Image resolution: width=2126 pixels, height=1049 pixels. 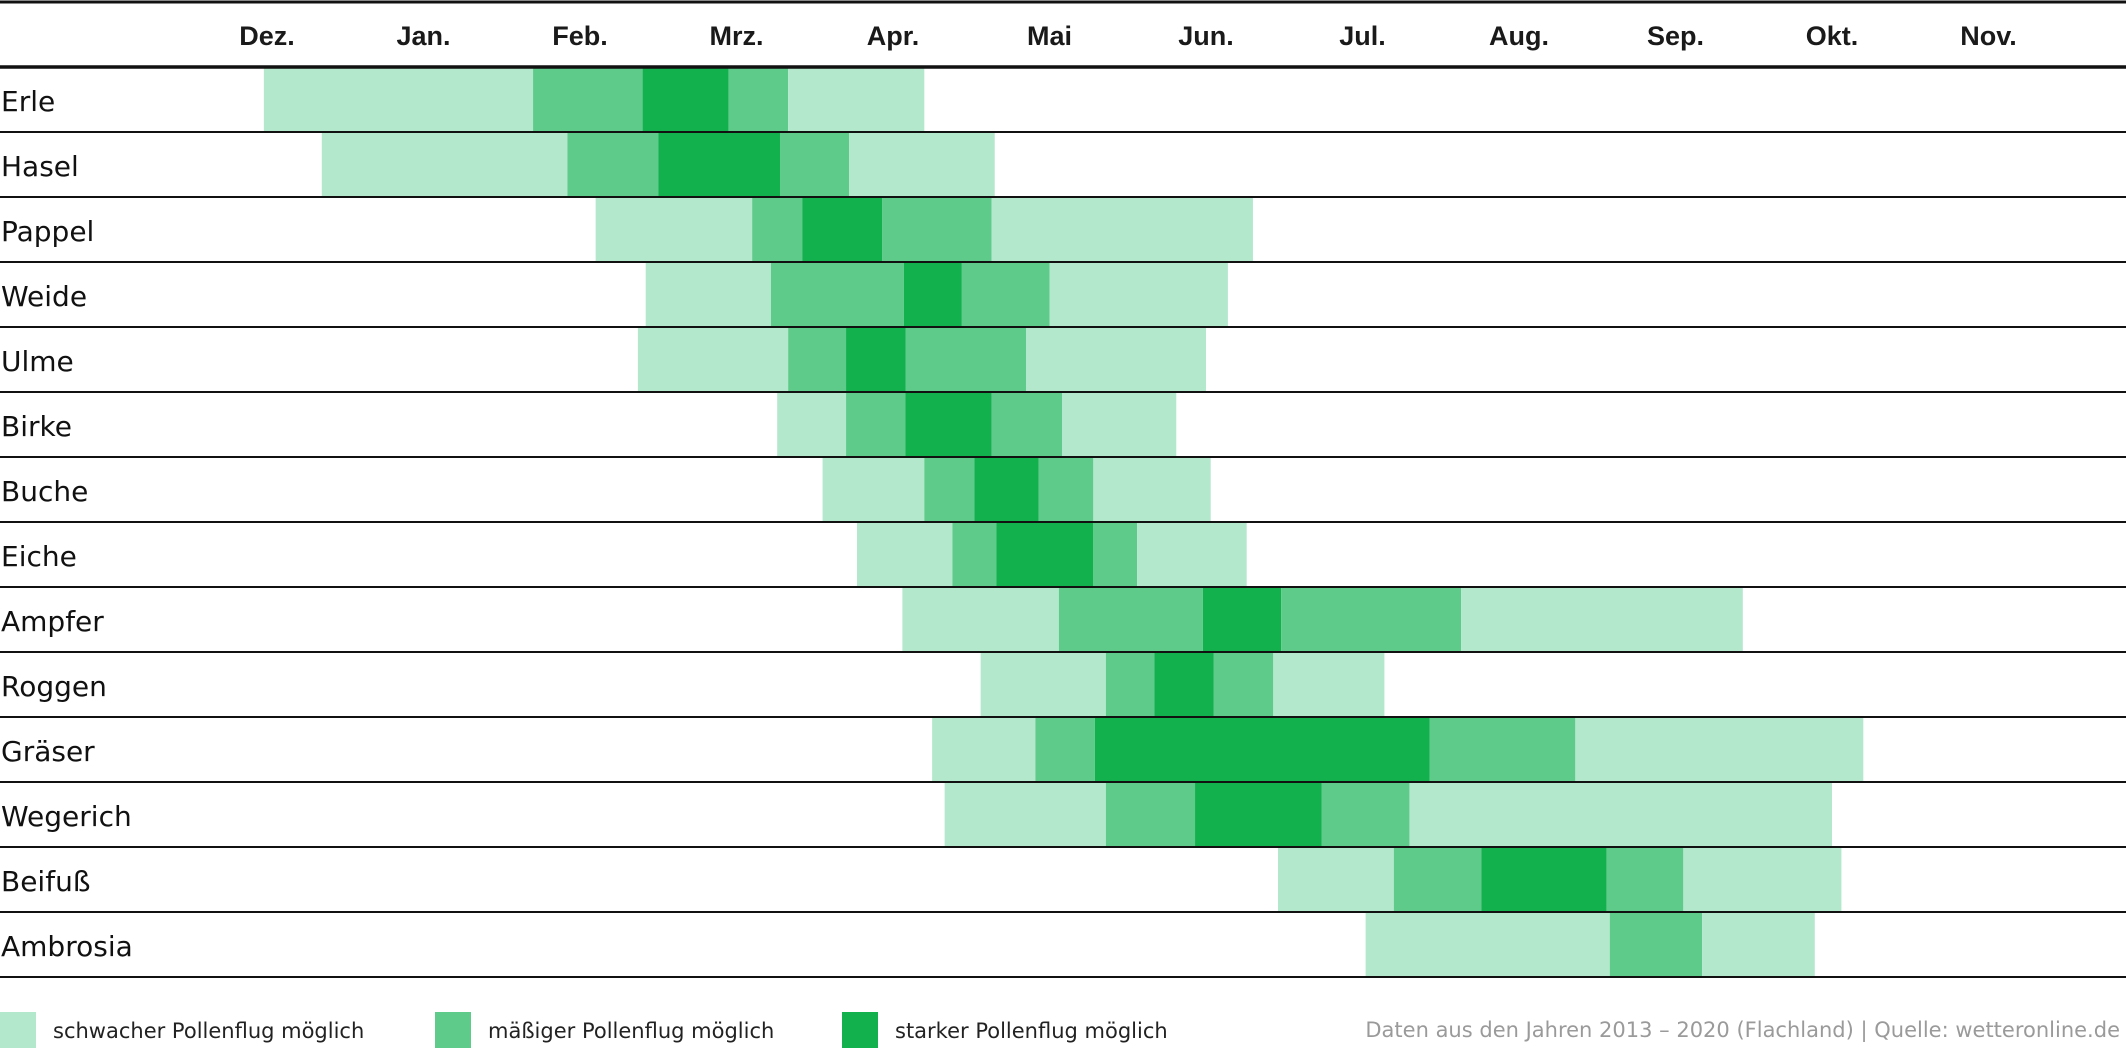 What do you see at coordinates (453, 1030) in the screenshot?
I see `legend-swatch-moderate` at bounding box center [453, 1030].